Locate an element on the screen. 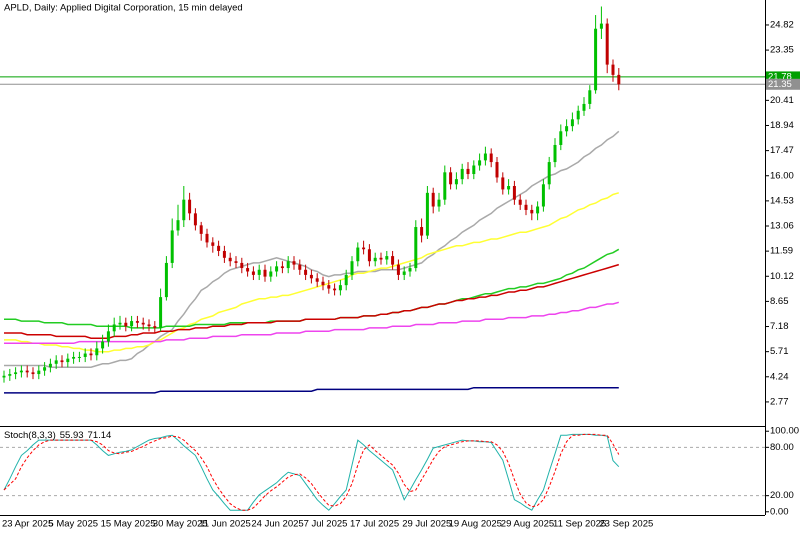 The width and height of the screenshot is (800, 533). indicator-signal-value: 71.14 is located at coordinates (100, 435).